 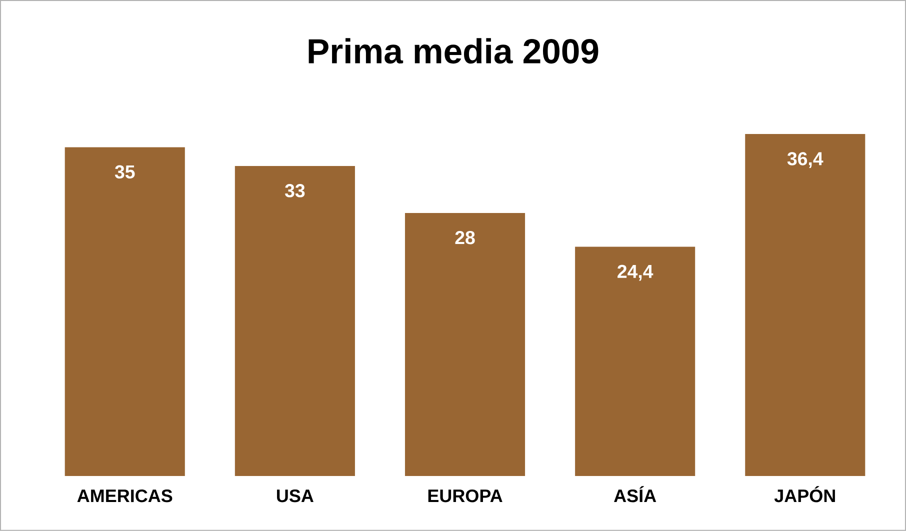 What do you see at coordinates (453, 51) in the screenshot?
I see `chart-title: Prima media 2009` at bounding box center [453, 51].